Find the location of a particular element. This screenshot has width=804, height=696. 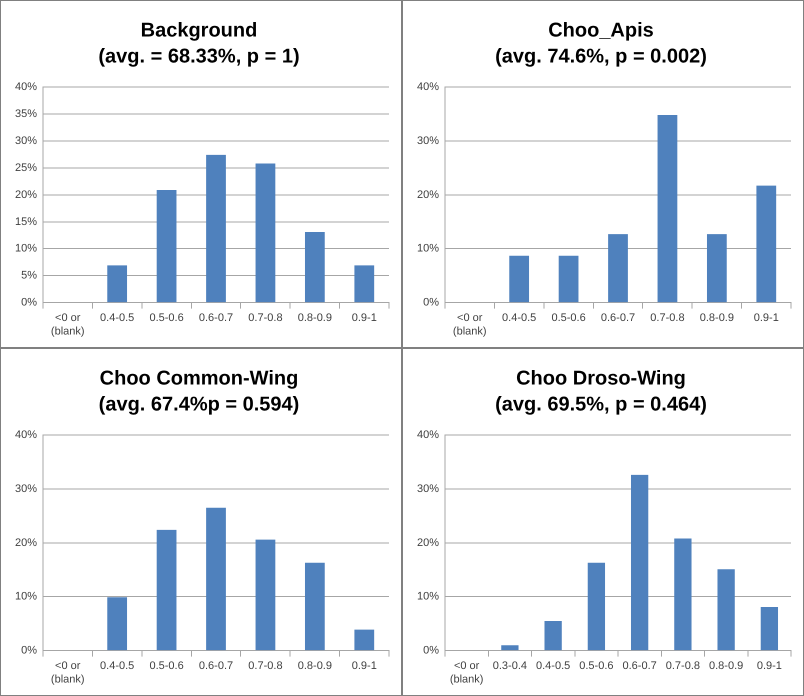

chart-title: Choo Common-Wing is located at coordinates (199, 379).